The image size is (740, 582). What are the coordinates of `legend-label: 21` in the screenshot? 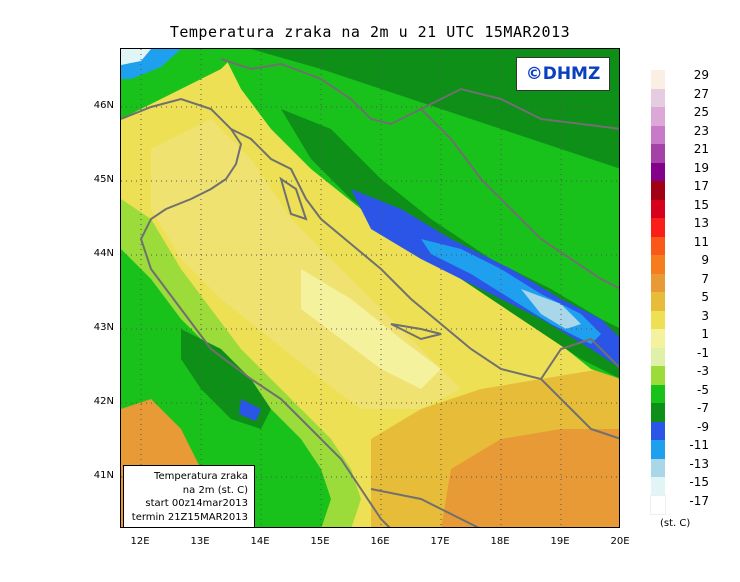 It's located at (701, 149).